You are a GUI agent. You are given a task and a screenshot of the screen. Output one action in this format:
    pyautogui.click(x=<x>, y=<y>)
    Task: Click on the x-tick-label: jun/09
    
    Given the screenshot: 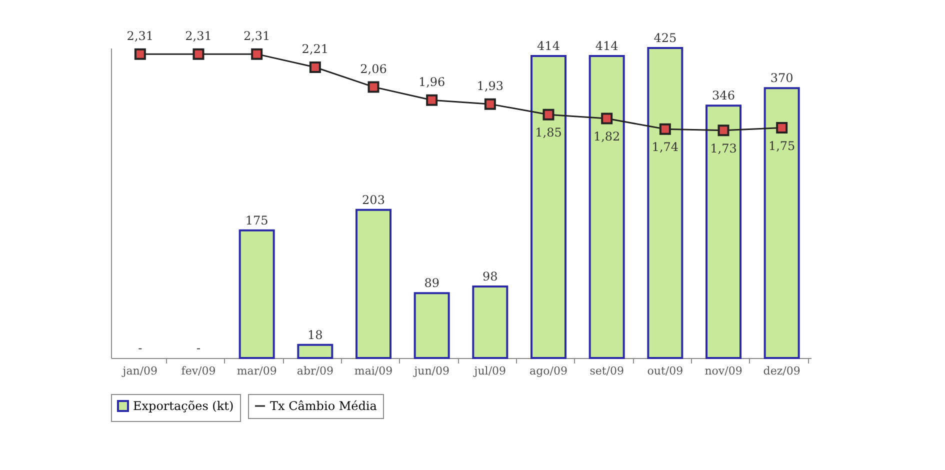 What is the action you would take?
    pyautogui.click(x=431, y=371)
    